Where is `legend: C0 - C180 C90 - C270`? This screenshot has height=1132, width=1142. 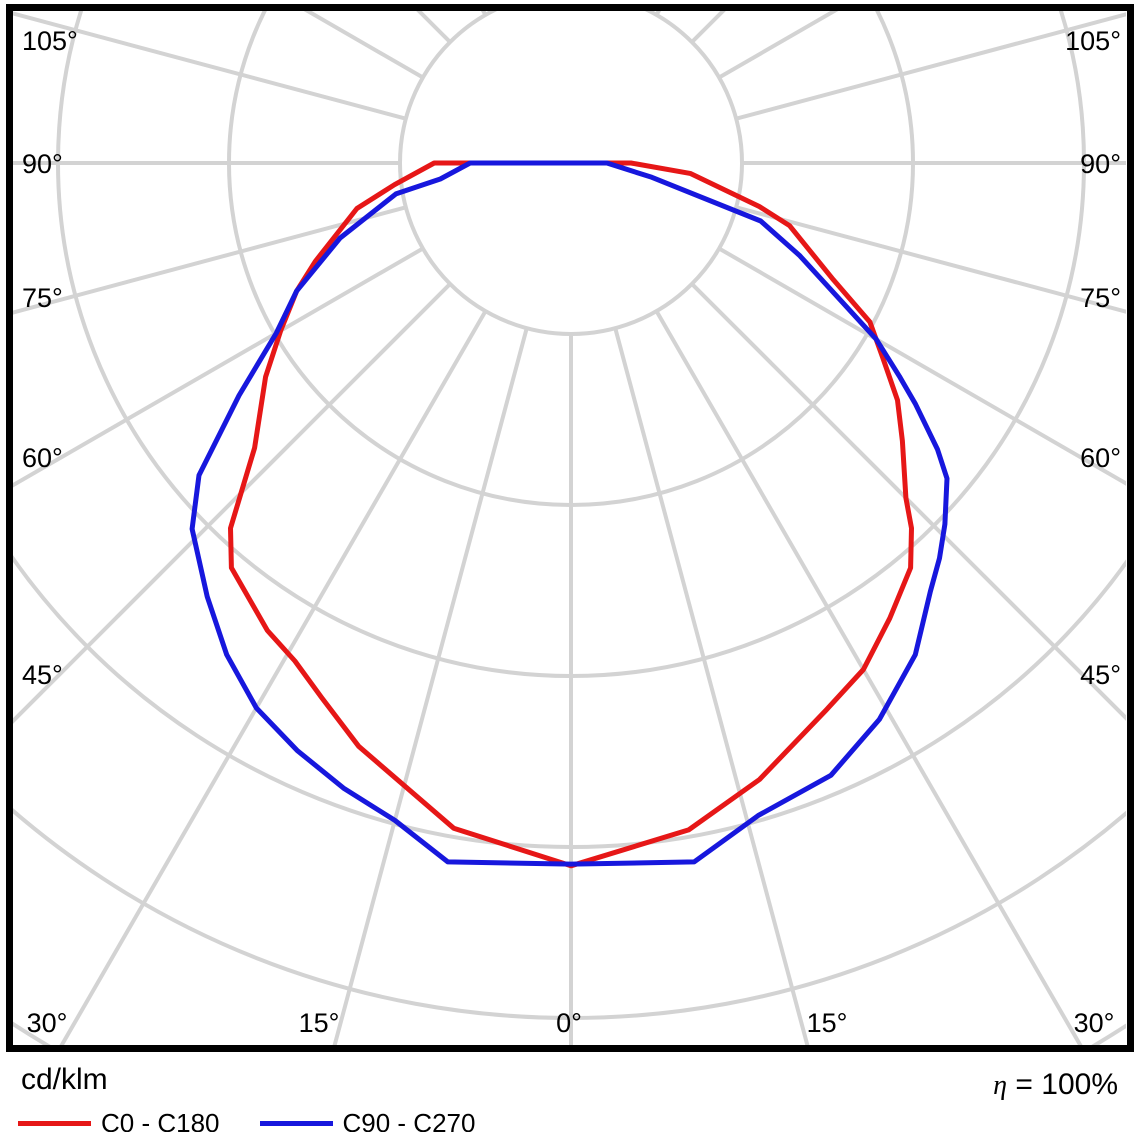
legend: C0 - C180 C90 - C270 is located at coordinates (246, 1120).